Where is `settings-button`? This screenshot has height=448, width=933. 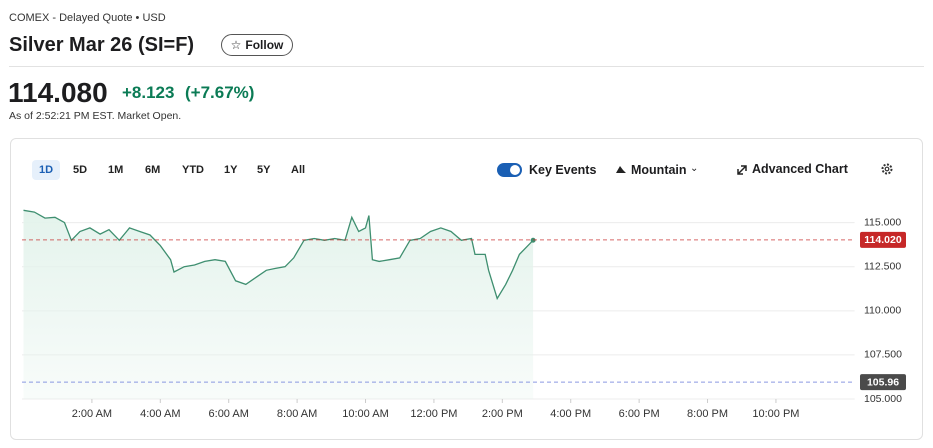
settings-button is located at coordinates (887, 169).